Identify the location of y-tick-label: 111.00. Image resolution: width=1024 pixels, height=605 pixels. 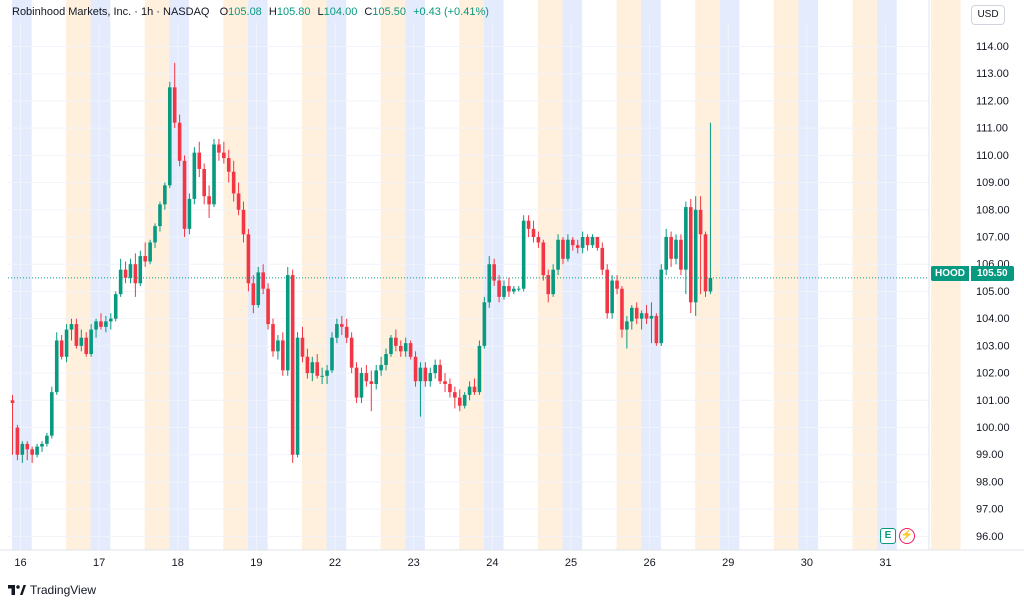
(992, 129).